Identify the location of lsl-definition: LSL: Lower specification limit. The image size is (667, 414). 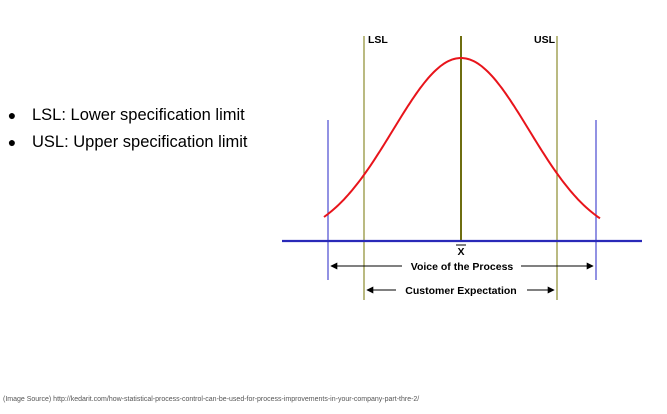
(138, 115).